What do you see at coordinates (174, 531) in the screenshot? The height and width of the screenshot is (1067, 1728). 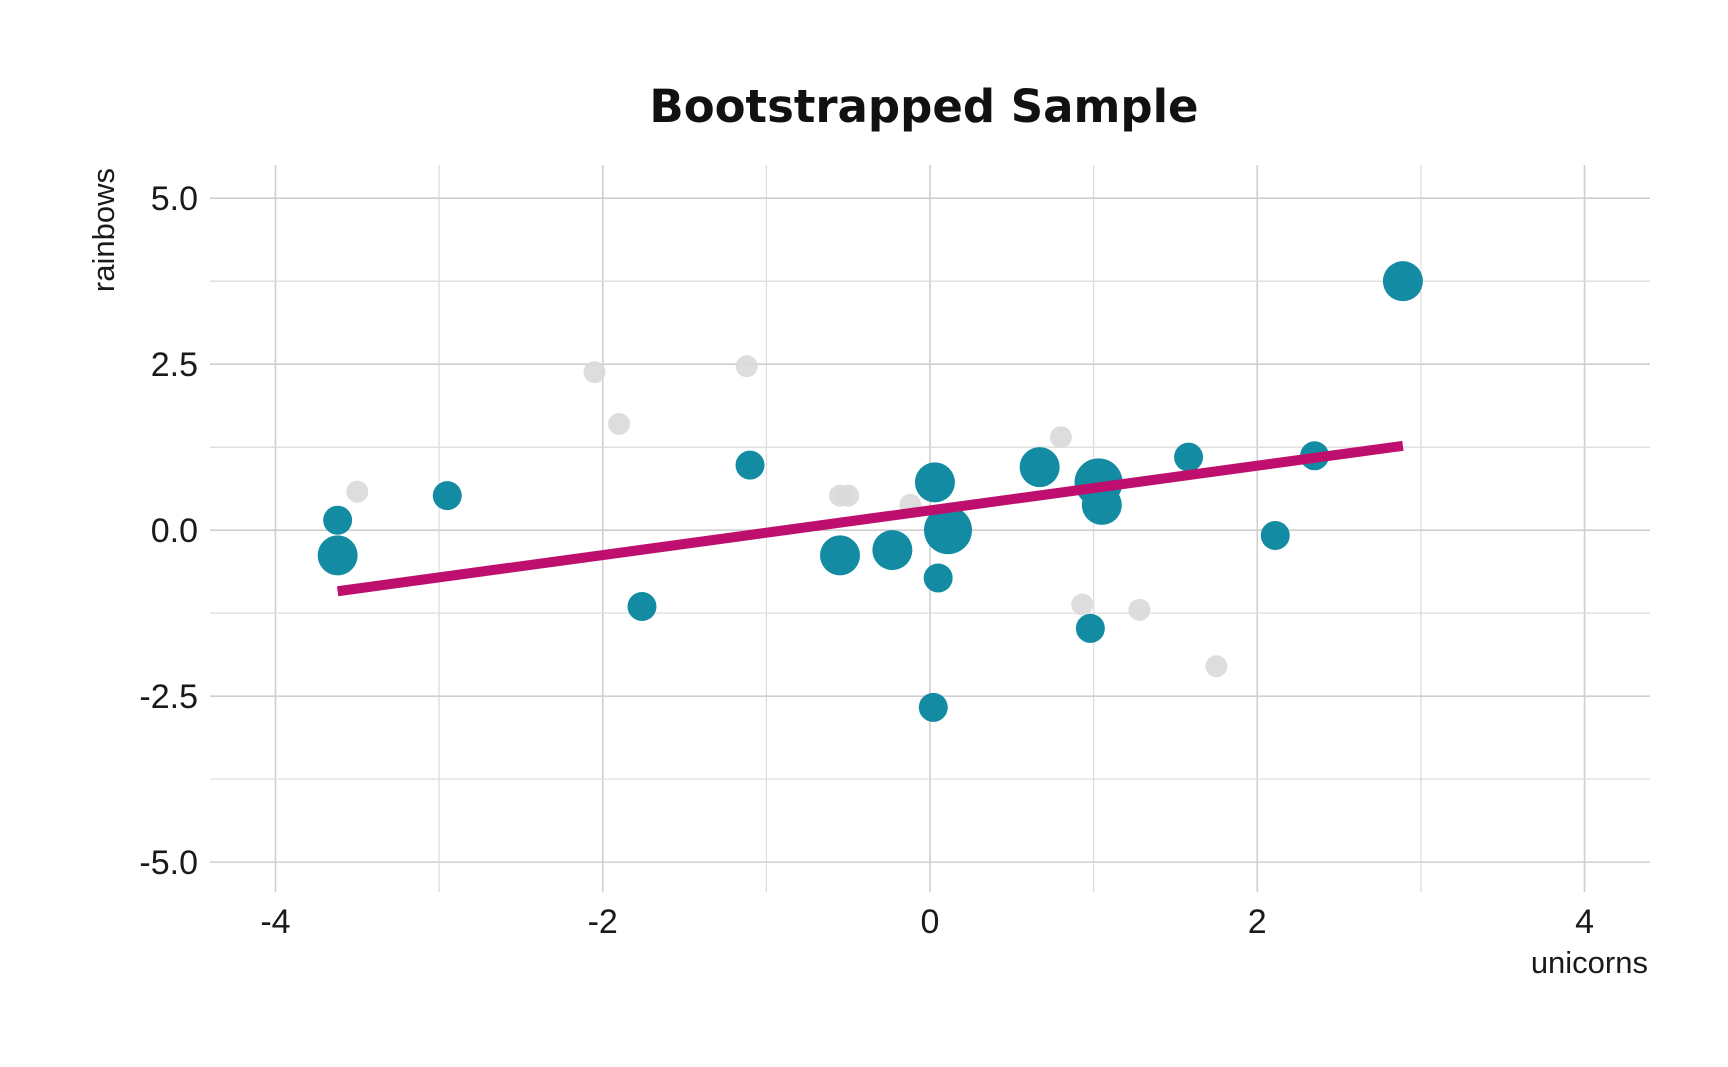 I see `y-tick-label: 0.0` at bounding box center [174, 531].